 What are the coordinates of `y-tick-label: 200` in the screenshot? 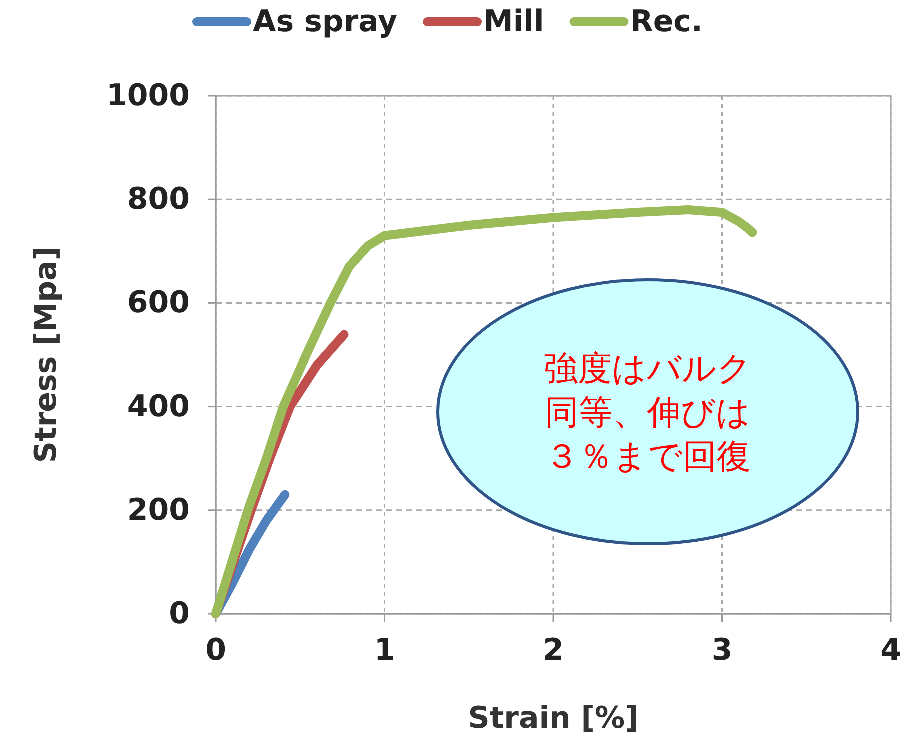 It's located at (158, 510).